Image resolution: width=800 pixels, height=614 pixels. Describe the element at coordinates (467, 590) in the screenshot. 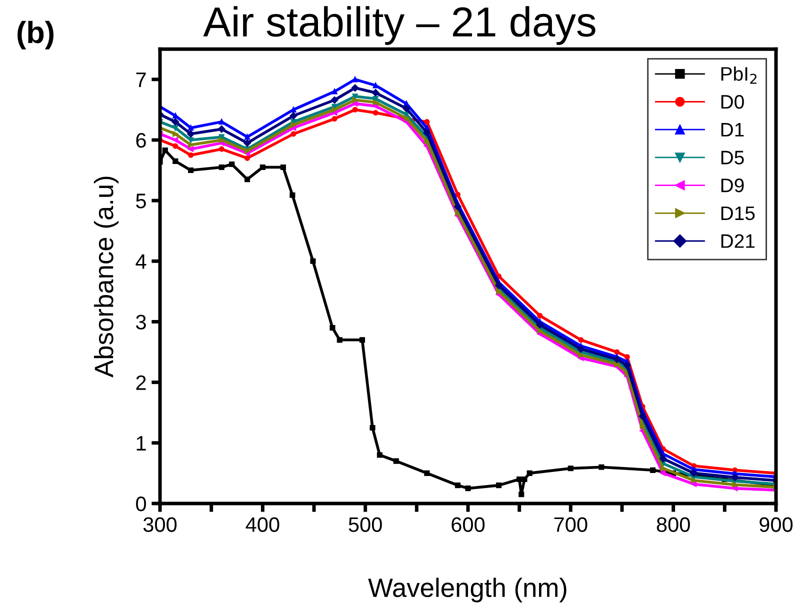

I see `x-axis-title: Wavelength (nm)` at that location.